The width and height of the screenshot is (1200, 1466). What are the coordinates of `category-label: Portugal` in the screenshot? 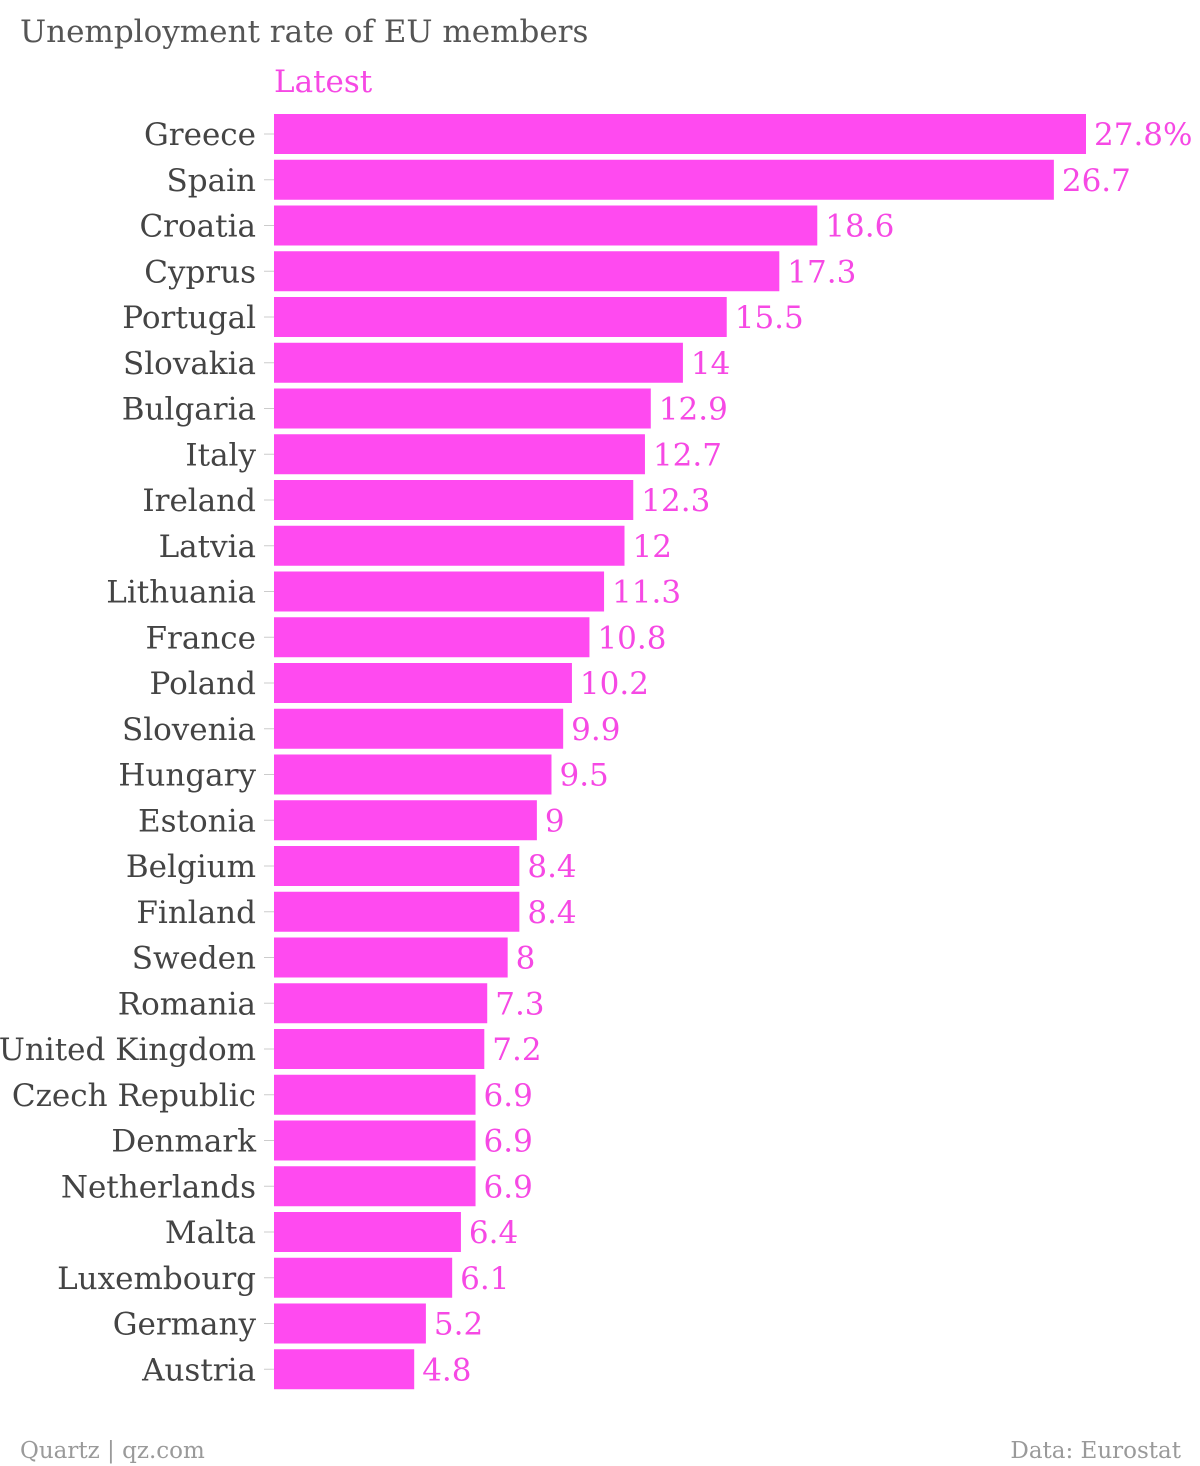 It's located at (189, 318).